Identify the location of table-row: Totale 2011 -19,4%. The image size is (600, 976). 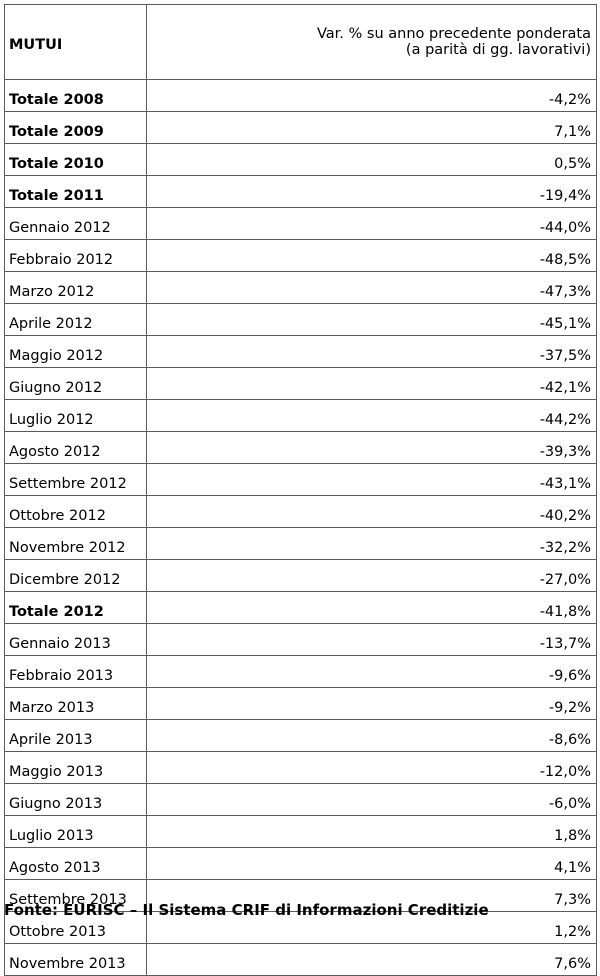
(300, 191).